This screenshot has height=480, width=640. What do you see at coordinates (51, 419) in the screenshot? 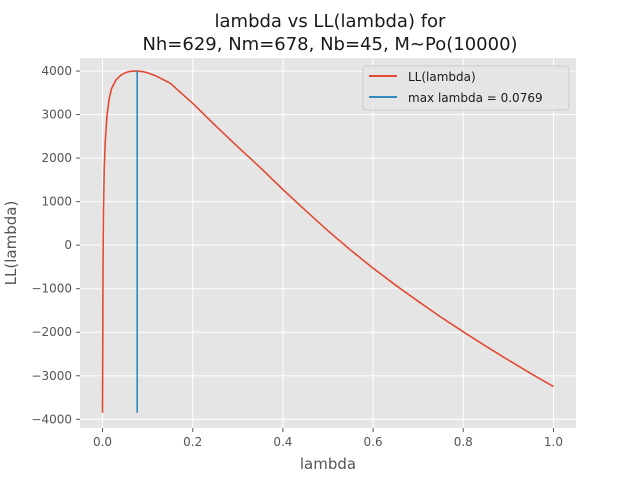
I see `y-tick-label: −4000` at bounding box center [51, 419].